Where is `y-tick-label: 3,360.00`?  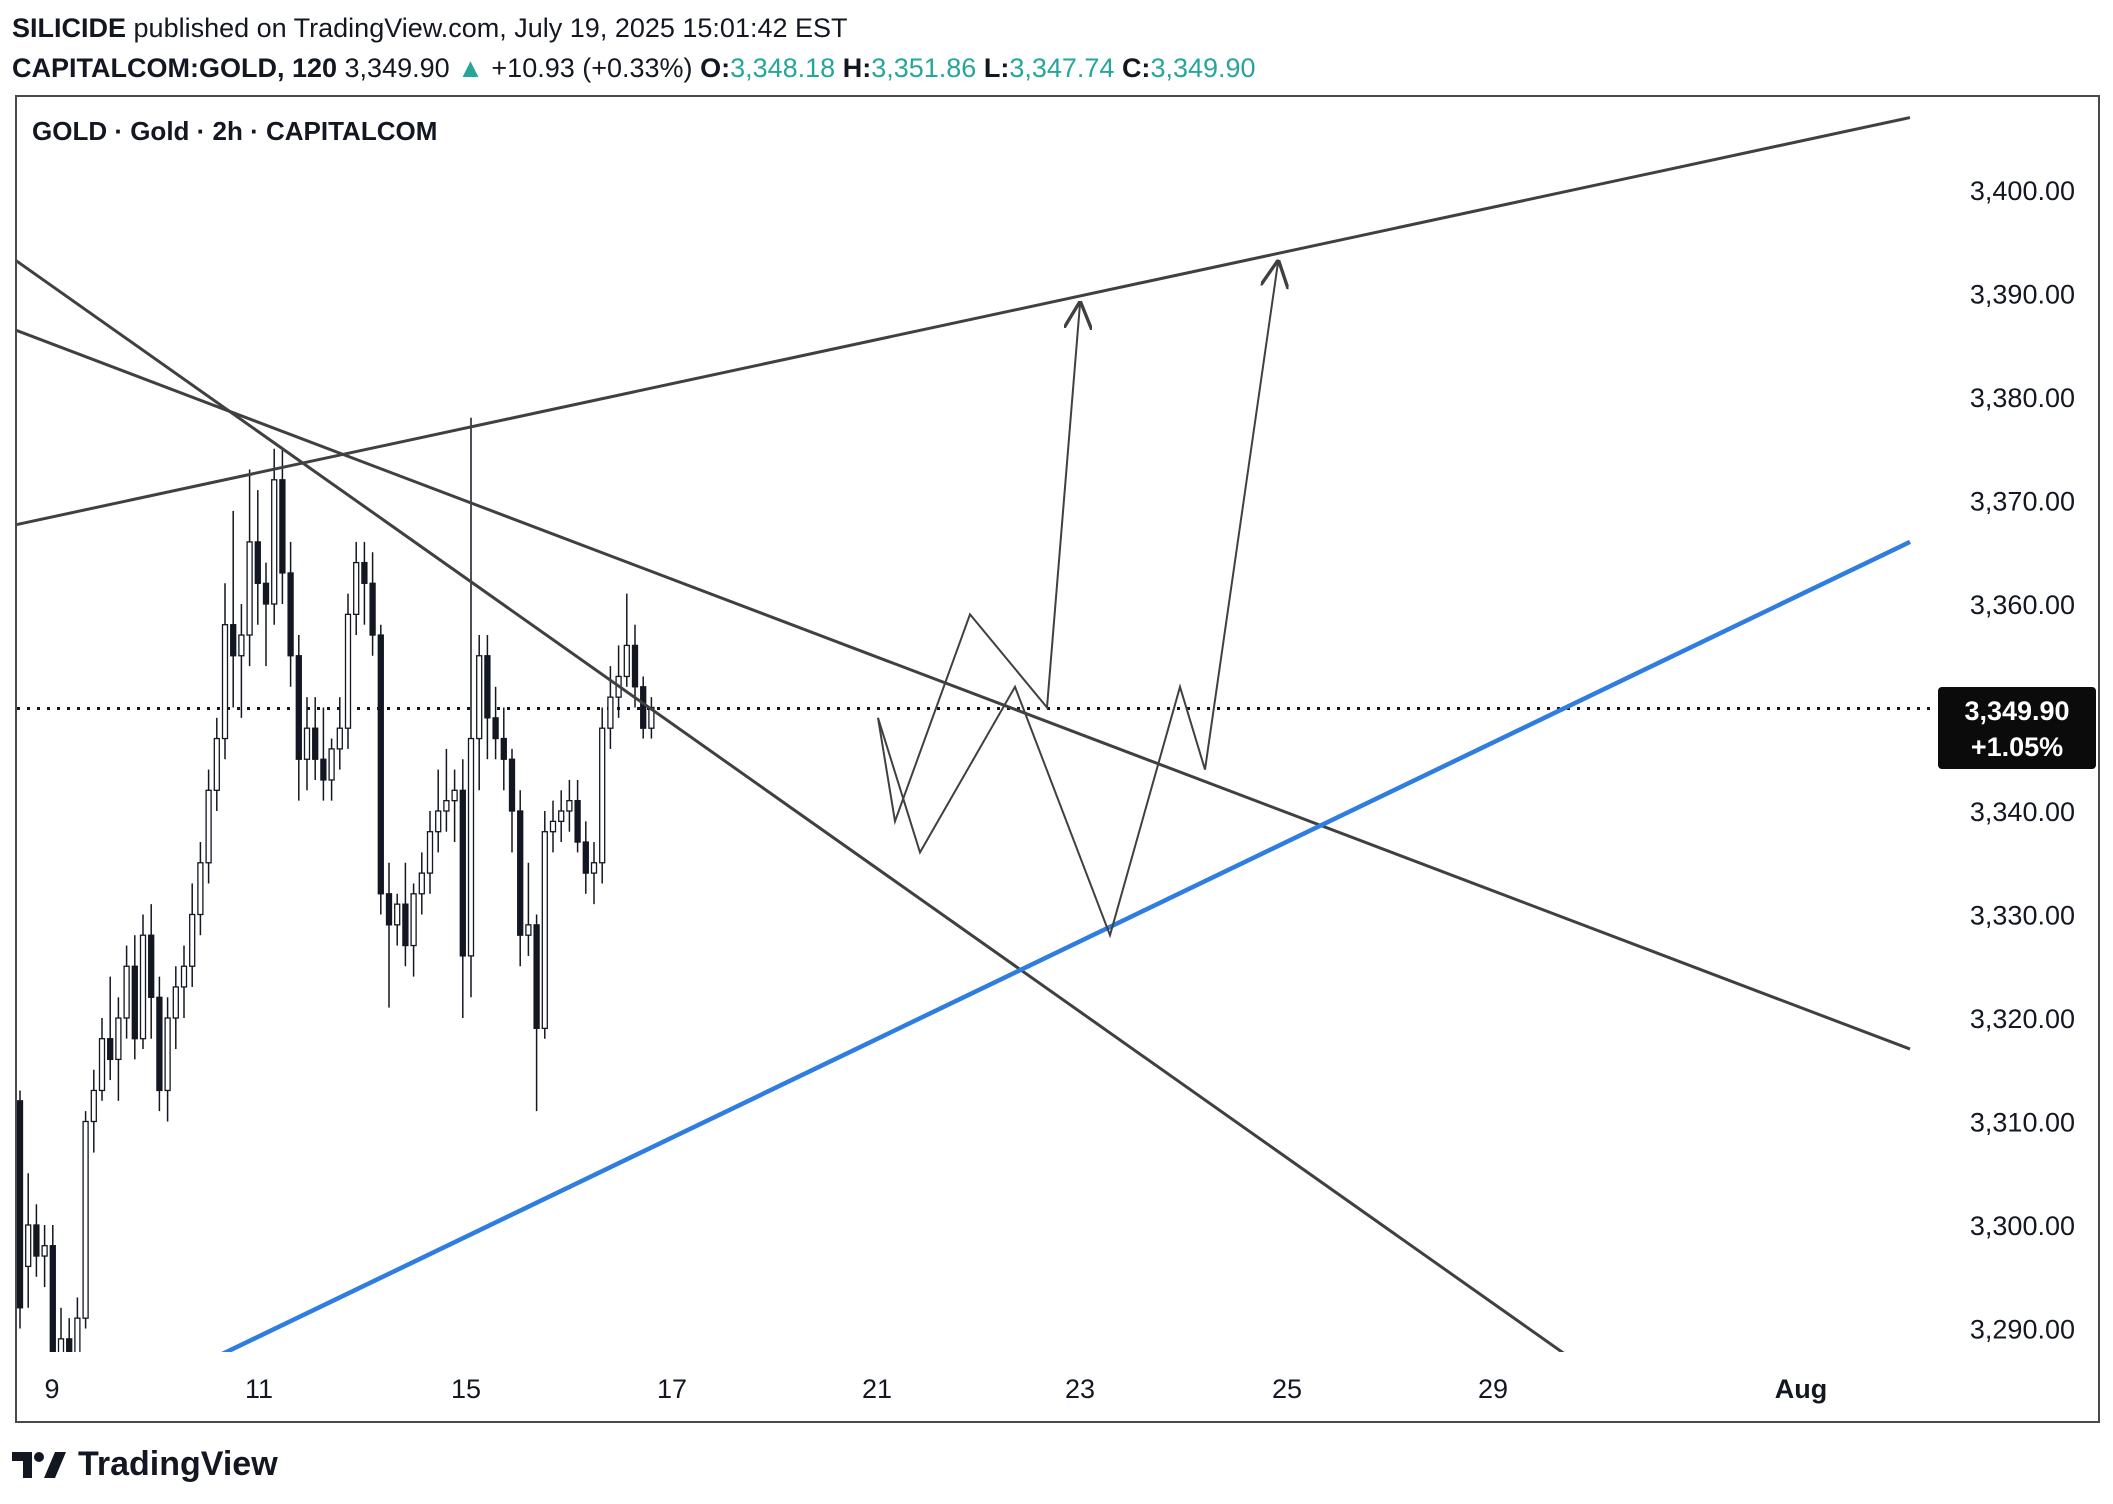
y-tick-label: 3,360.00 is located at coordinates (2022, 605).